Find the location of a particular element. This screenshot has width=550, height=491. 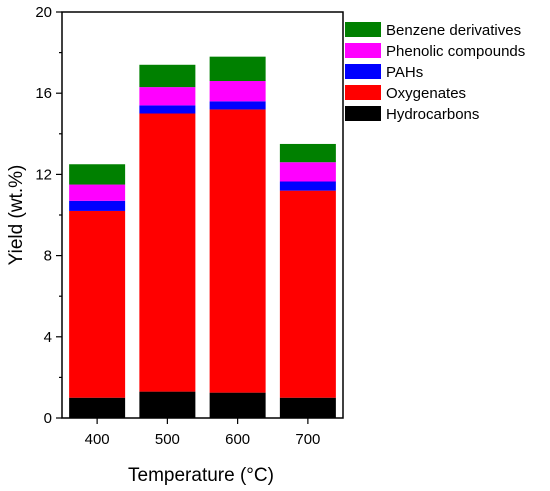

legend-label: Phenolic compounds is located at coordinates (455, 51).